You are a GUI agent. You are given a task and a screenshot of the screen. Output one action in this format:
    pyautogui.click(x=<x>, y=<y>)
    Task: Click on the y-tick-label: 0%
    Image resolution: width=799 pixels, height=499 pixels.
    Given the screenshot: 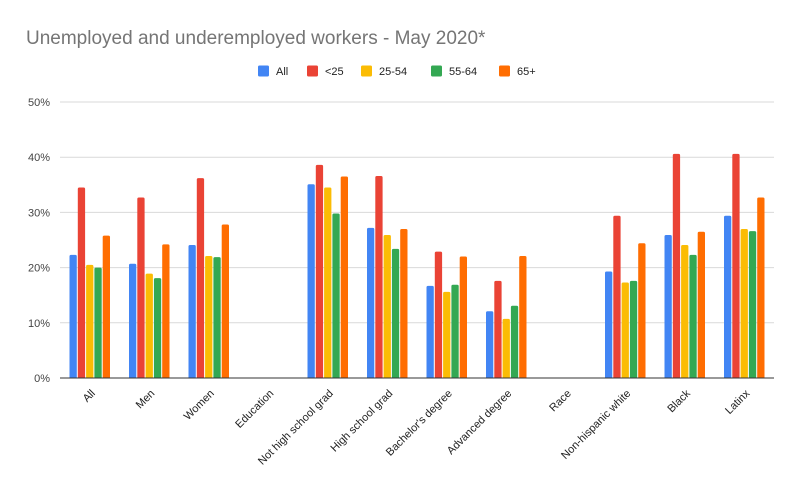 What is the action you would take?
    pyautogui.click(x=42, y=379)
    